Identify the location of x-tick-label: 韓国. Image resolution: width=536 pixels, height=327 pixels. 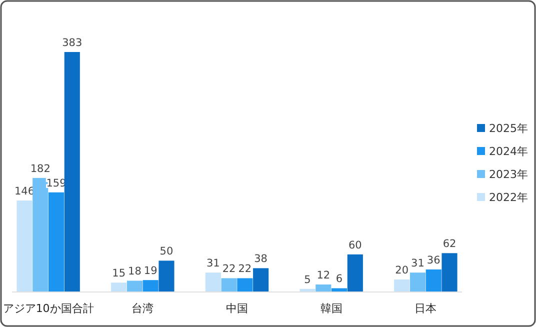
(331, 308).